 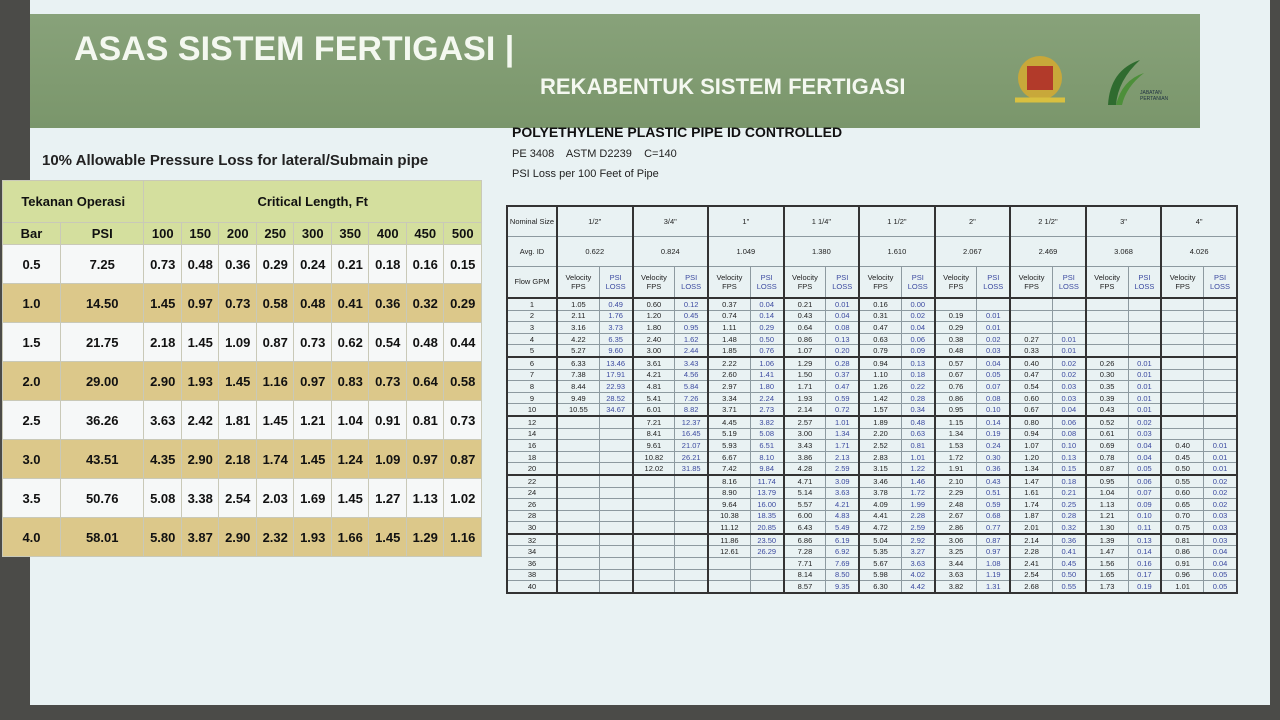 I want to click on cell: 0.36, so click(x=1069, y=540).